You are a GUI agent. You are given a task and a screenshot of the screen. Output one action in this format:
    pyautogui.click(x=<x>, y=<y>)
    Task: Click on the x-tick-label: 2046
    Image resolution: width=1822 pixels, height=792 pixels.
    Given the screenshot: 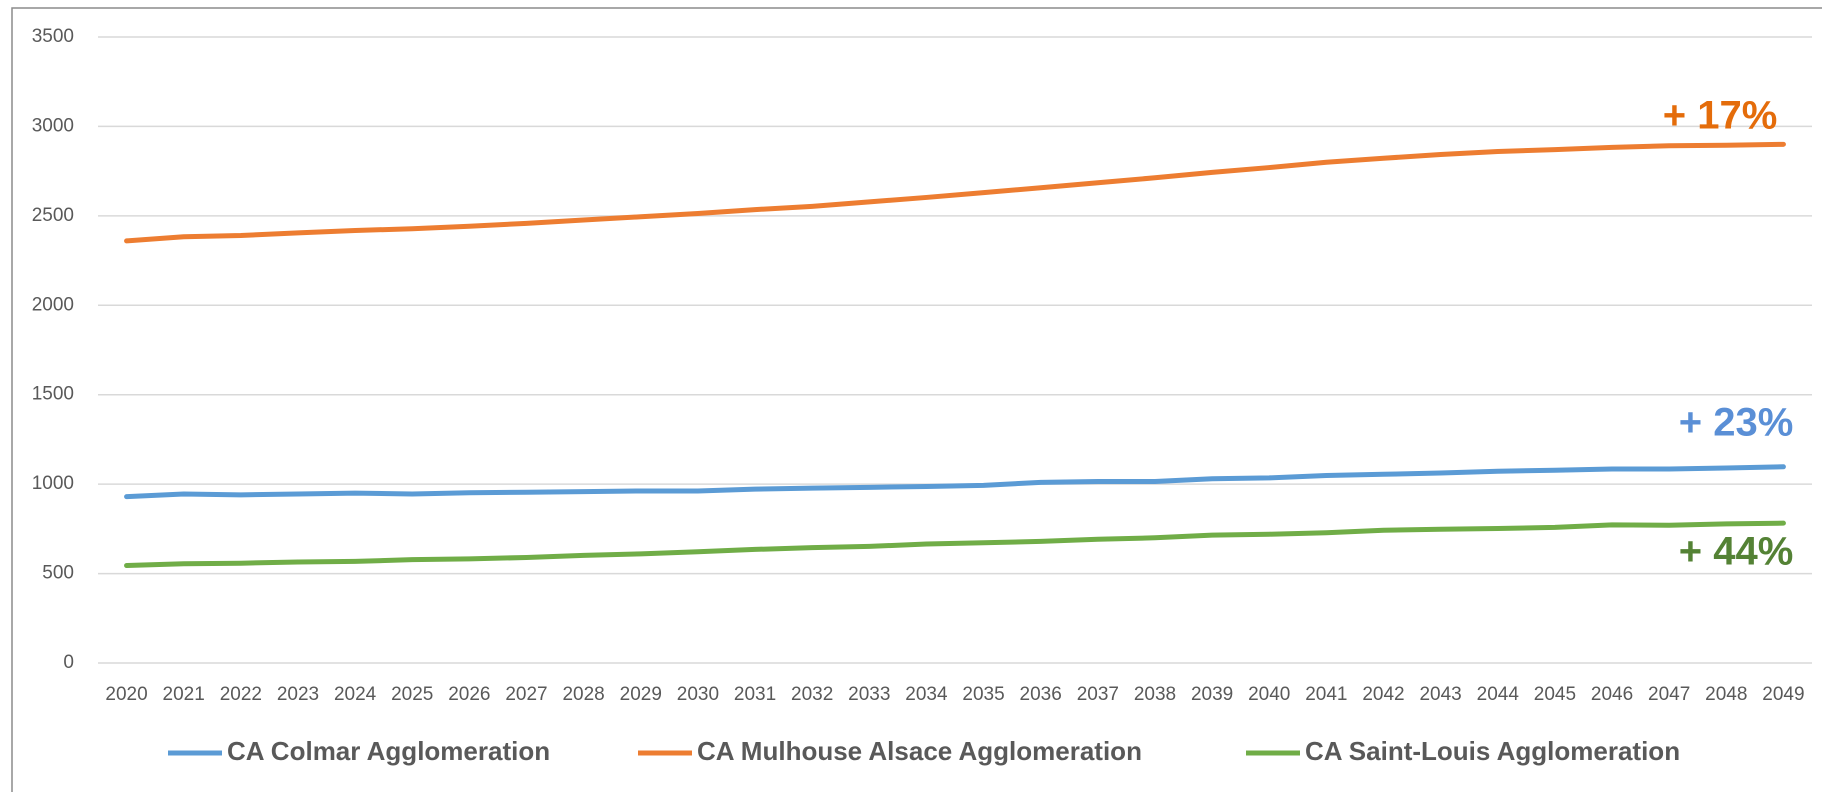 What is the action you would take?
    pyautogui.click(x=1612, y=694)
    